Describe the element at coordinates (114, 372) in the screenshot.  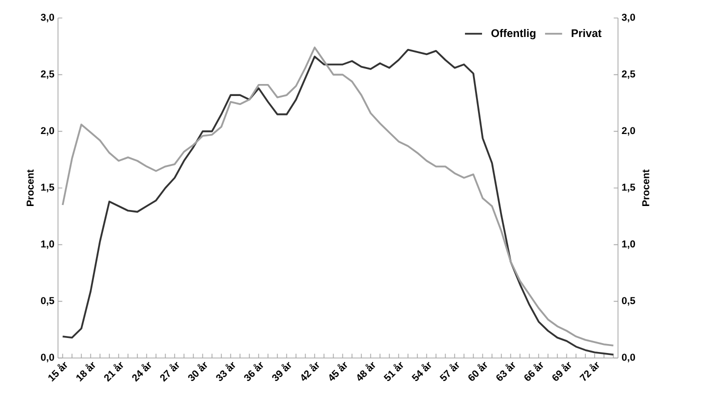
I see `x-tick-label: 21 år` at that location.